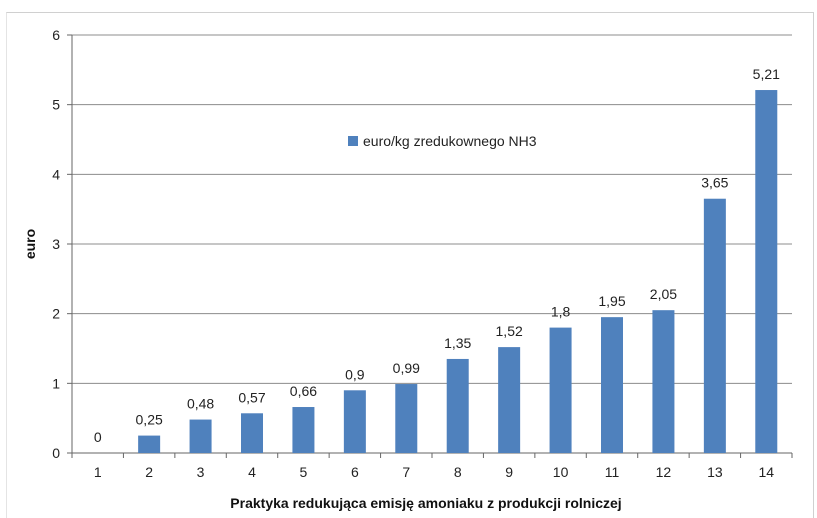 This screenshot has width=817, height=518. I want to click on data-label: 0,48, so click(200, 404).